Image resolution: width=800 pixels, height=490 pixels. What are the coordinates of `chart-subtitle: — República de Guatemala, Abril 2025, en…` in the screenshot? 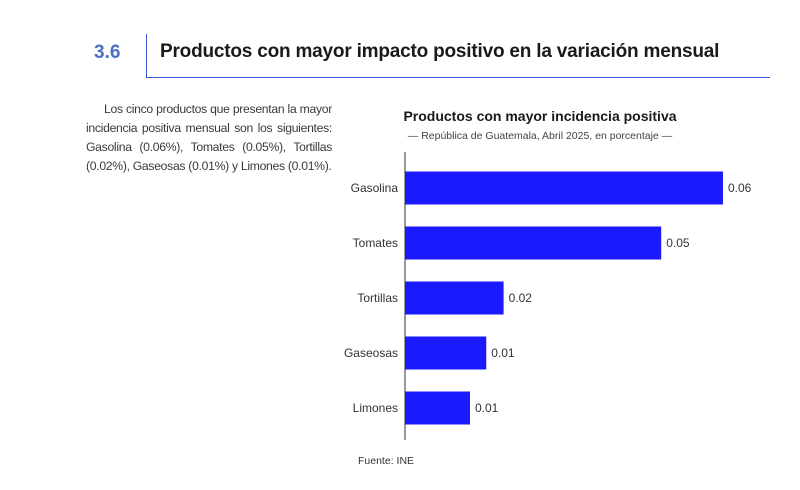 It's located at (540, 136).